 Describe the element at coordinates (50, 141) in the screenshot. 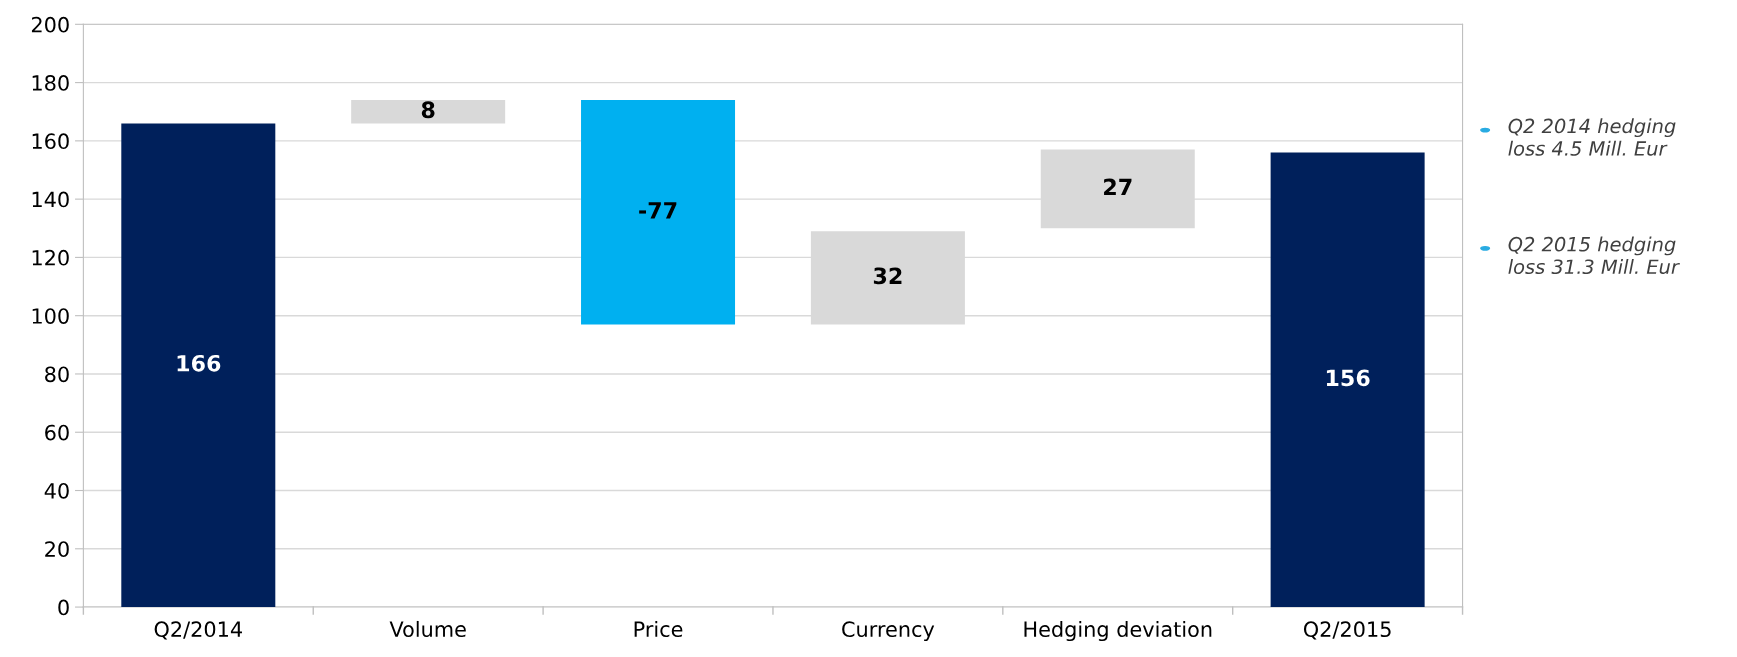

I see `y-tick-label: 160` at that location.